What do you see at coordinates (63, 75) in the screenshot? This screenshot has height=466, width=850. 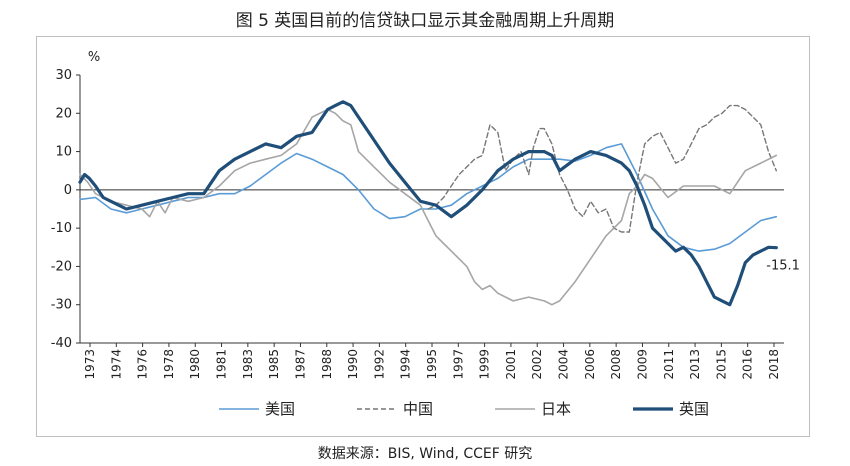 I see `y-tick-label: 30` at bounding box center [63, 75].